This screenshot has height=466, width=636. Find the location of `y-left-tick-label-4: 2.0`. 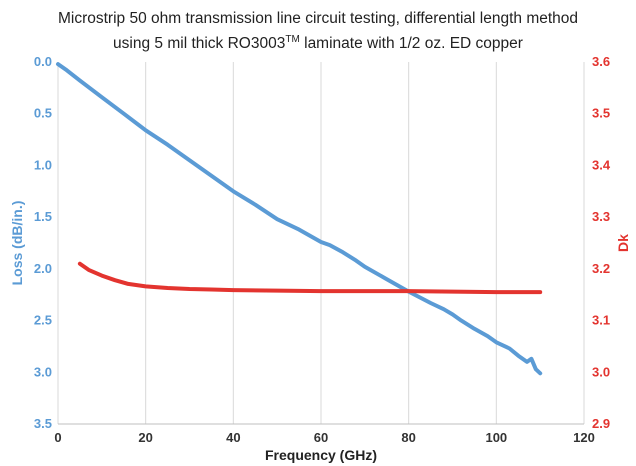

y-left-tick-label-4: 2.0 is located at coordinates (43, 268).